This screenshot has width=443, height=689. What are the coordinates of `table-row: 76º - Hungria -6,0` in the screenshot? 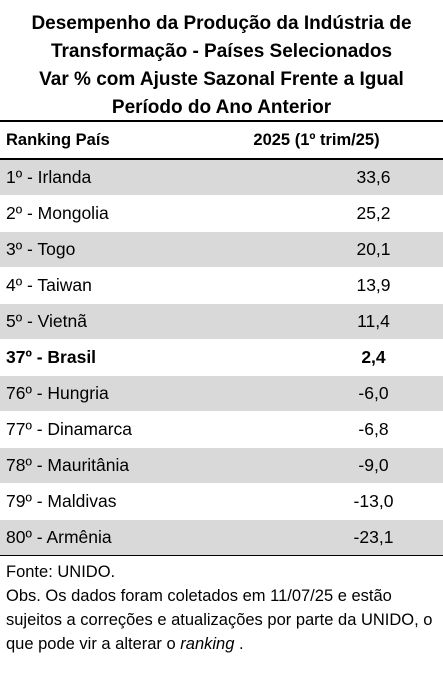 It's located at (221, 393).